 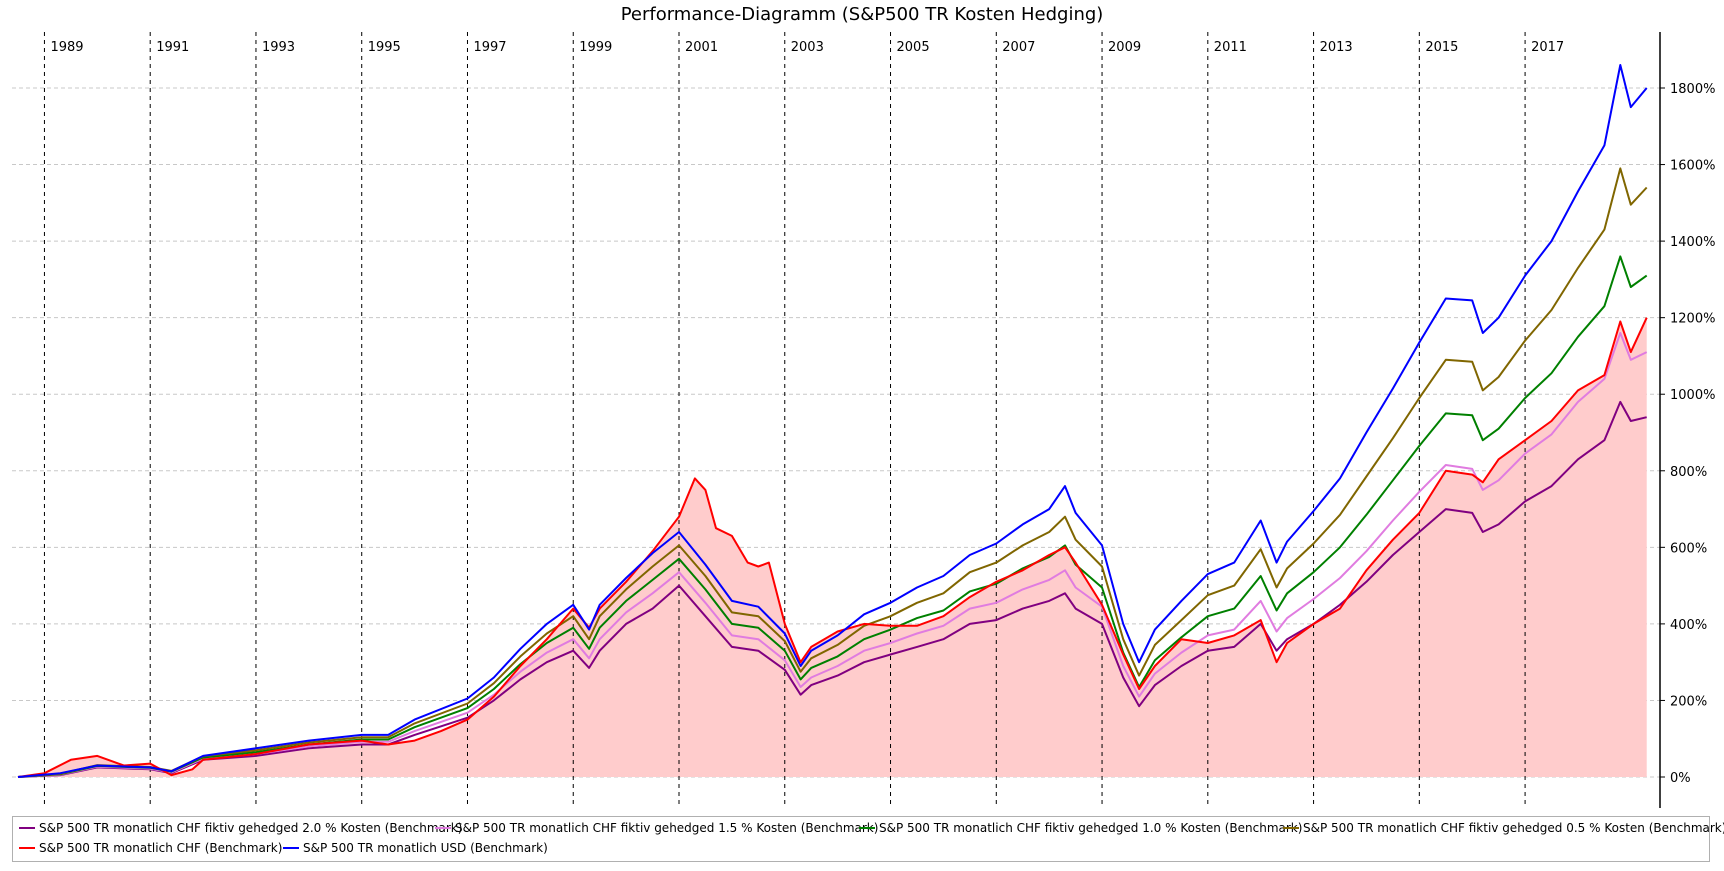 What do you see at coordinates (1018, 47) in the screenshot?
I see `x-tick-label: 2007` at bounding box center [1018, 47].